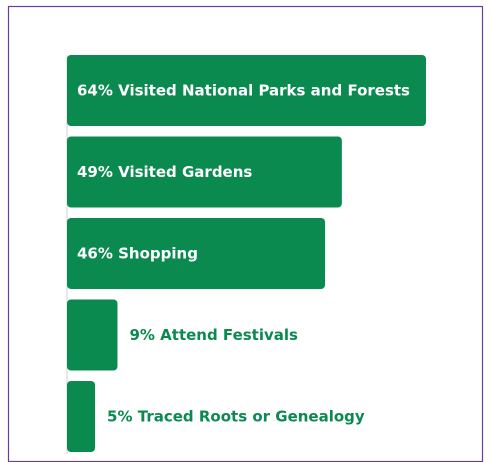 This screenshot has width=491, height=462. Describe the element at coordinates (249, 416) in the screenshot. I see `category-label: Traced Roots or Genealogy` at that location.